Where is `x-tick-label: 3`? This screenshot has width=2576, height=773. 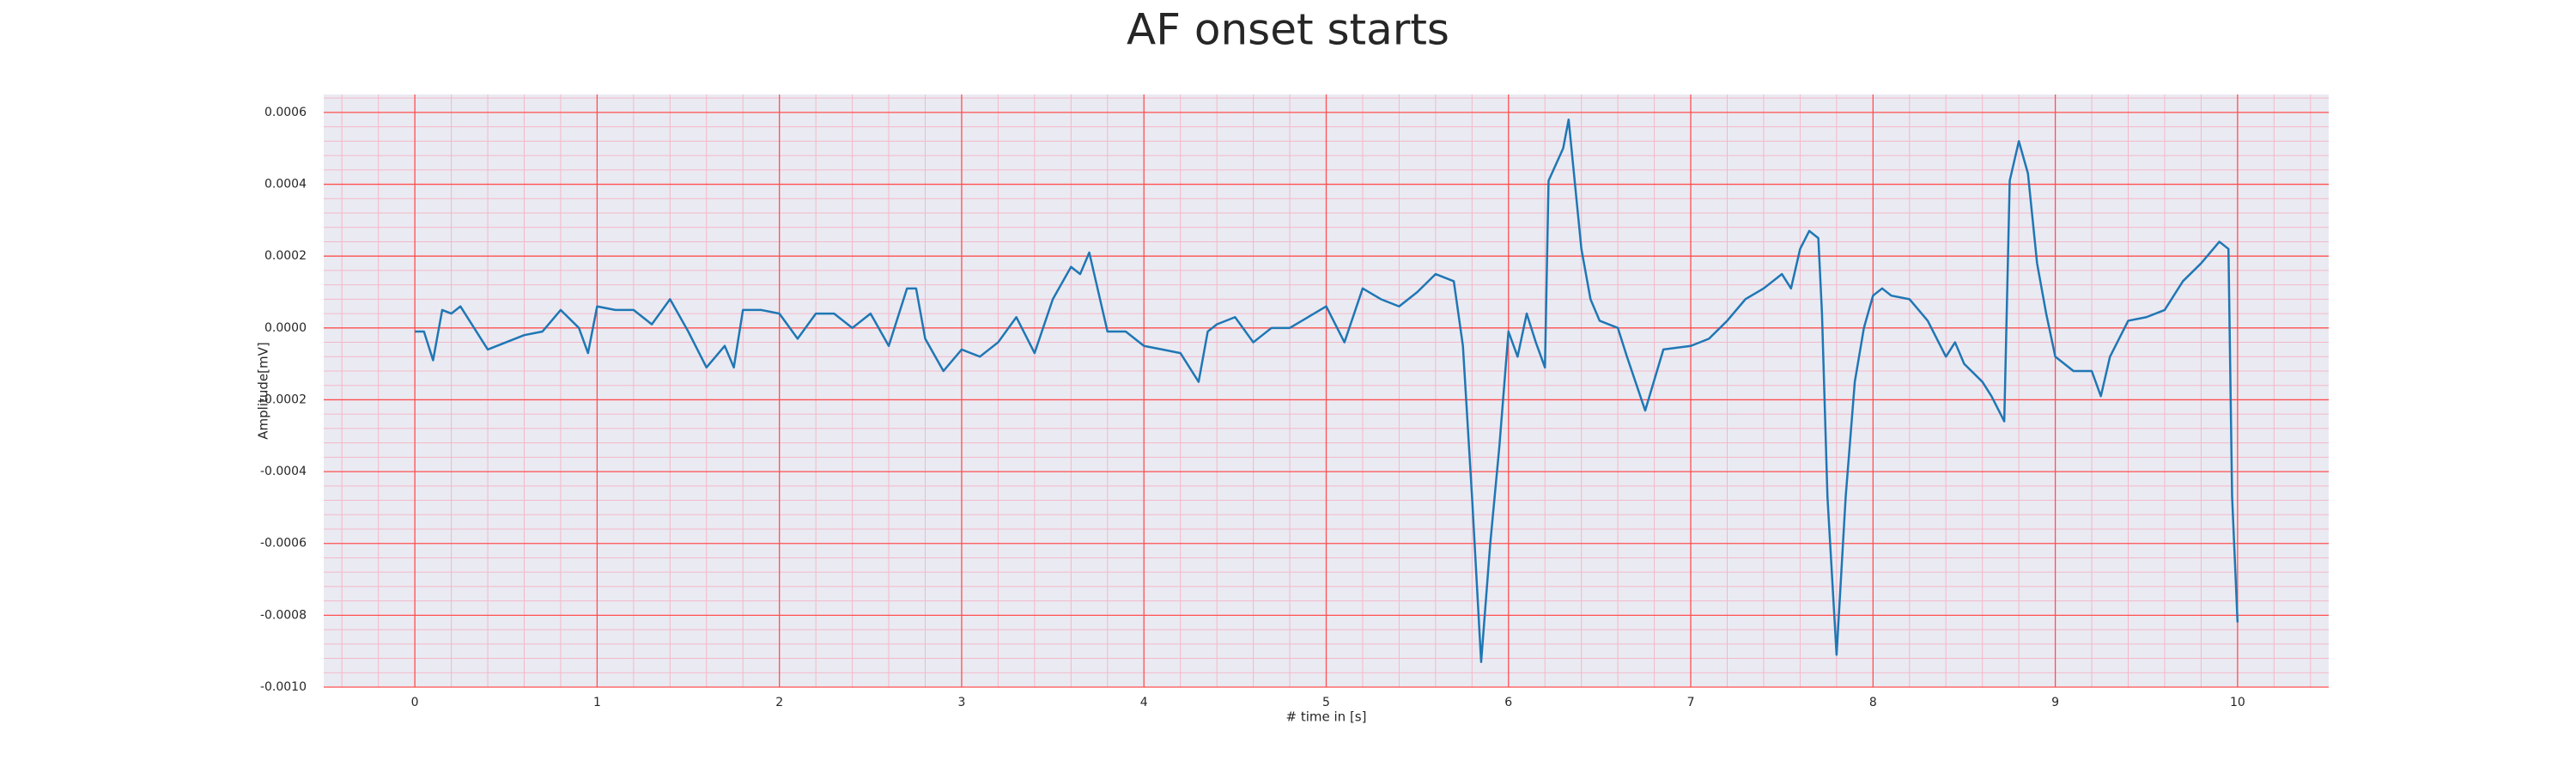
x-tick-label: 3 is located at coordinates (961, 702).